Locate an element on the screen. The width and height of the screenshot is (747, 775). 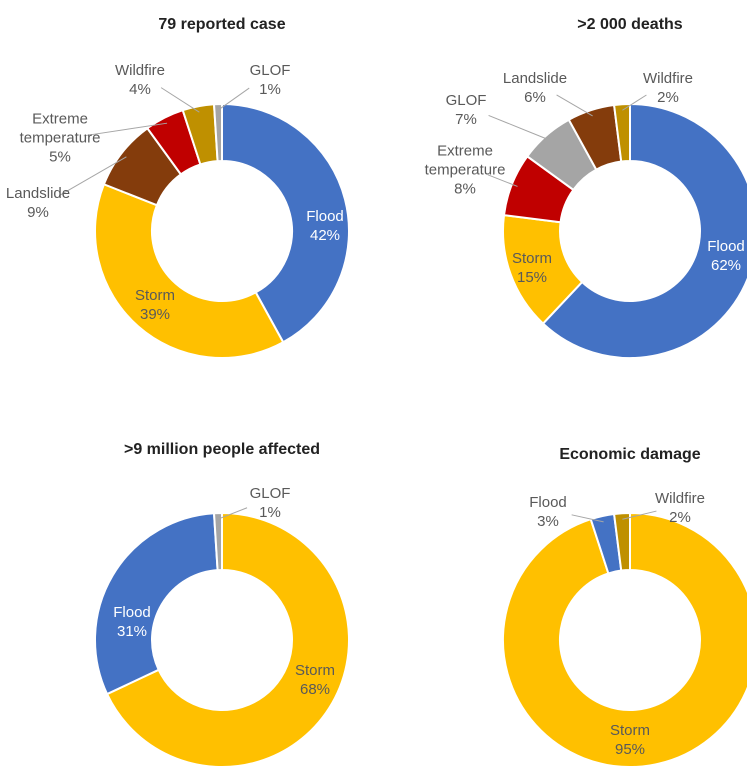
value-label: 62% is located at coordinates (726, 265).